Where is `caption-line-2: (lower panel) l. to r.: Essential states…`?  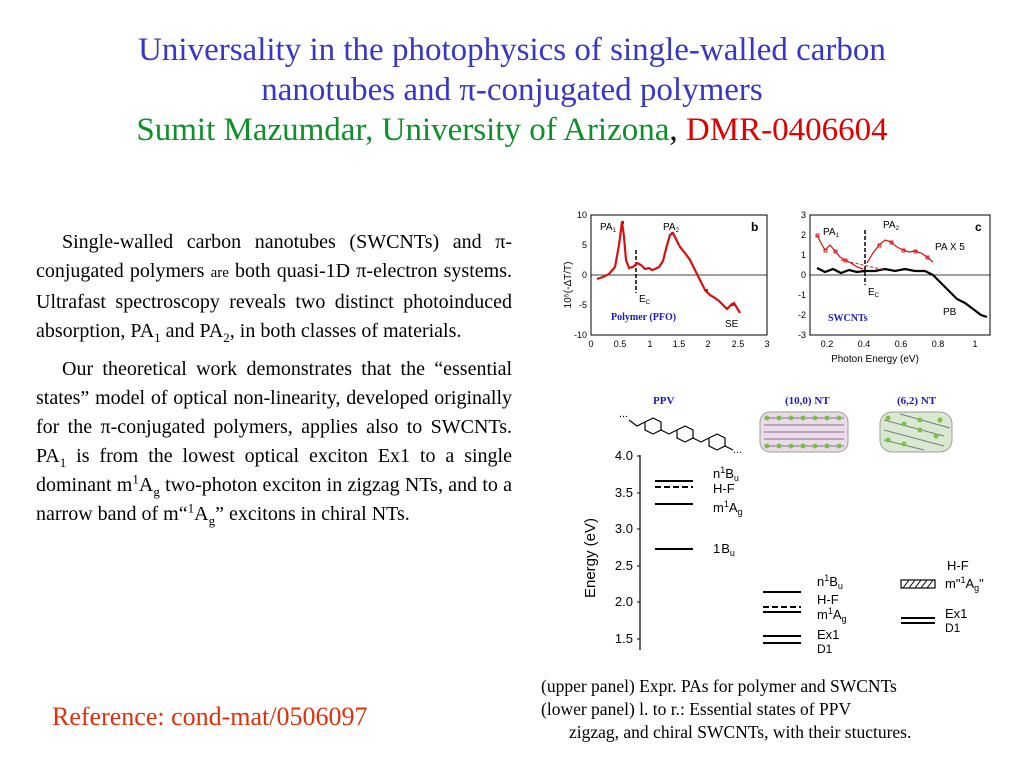 caption-line-2: (lower panel) l. to r.: Essential states… is located at coordinates (696, 709).